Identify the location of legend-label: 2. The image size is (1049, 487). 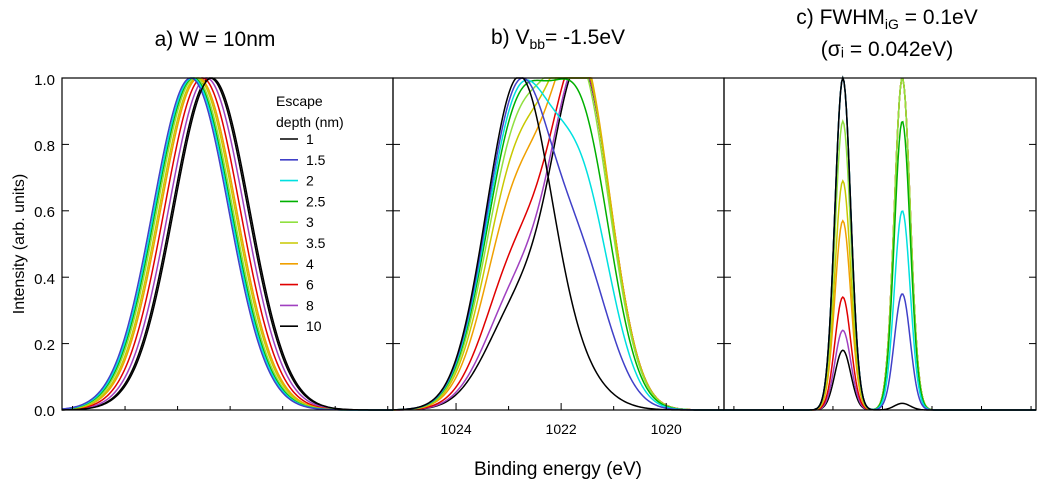
(310, 181).